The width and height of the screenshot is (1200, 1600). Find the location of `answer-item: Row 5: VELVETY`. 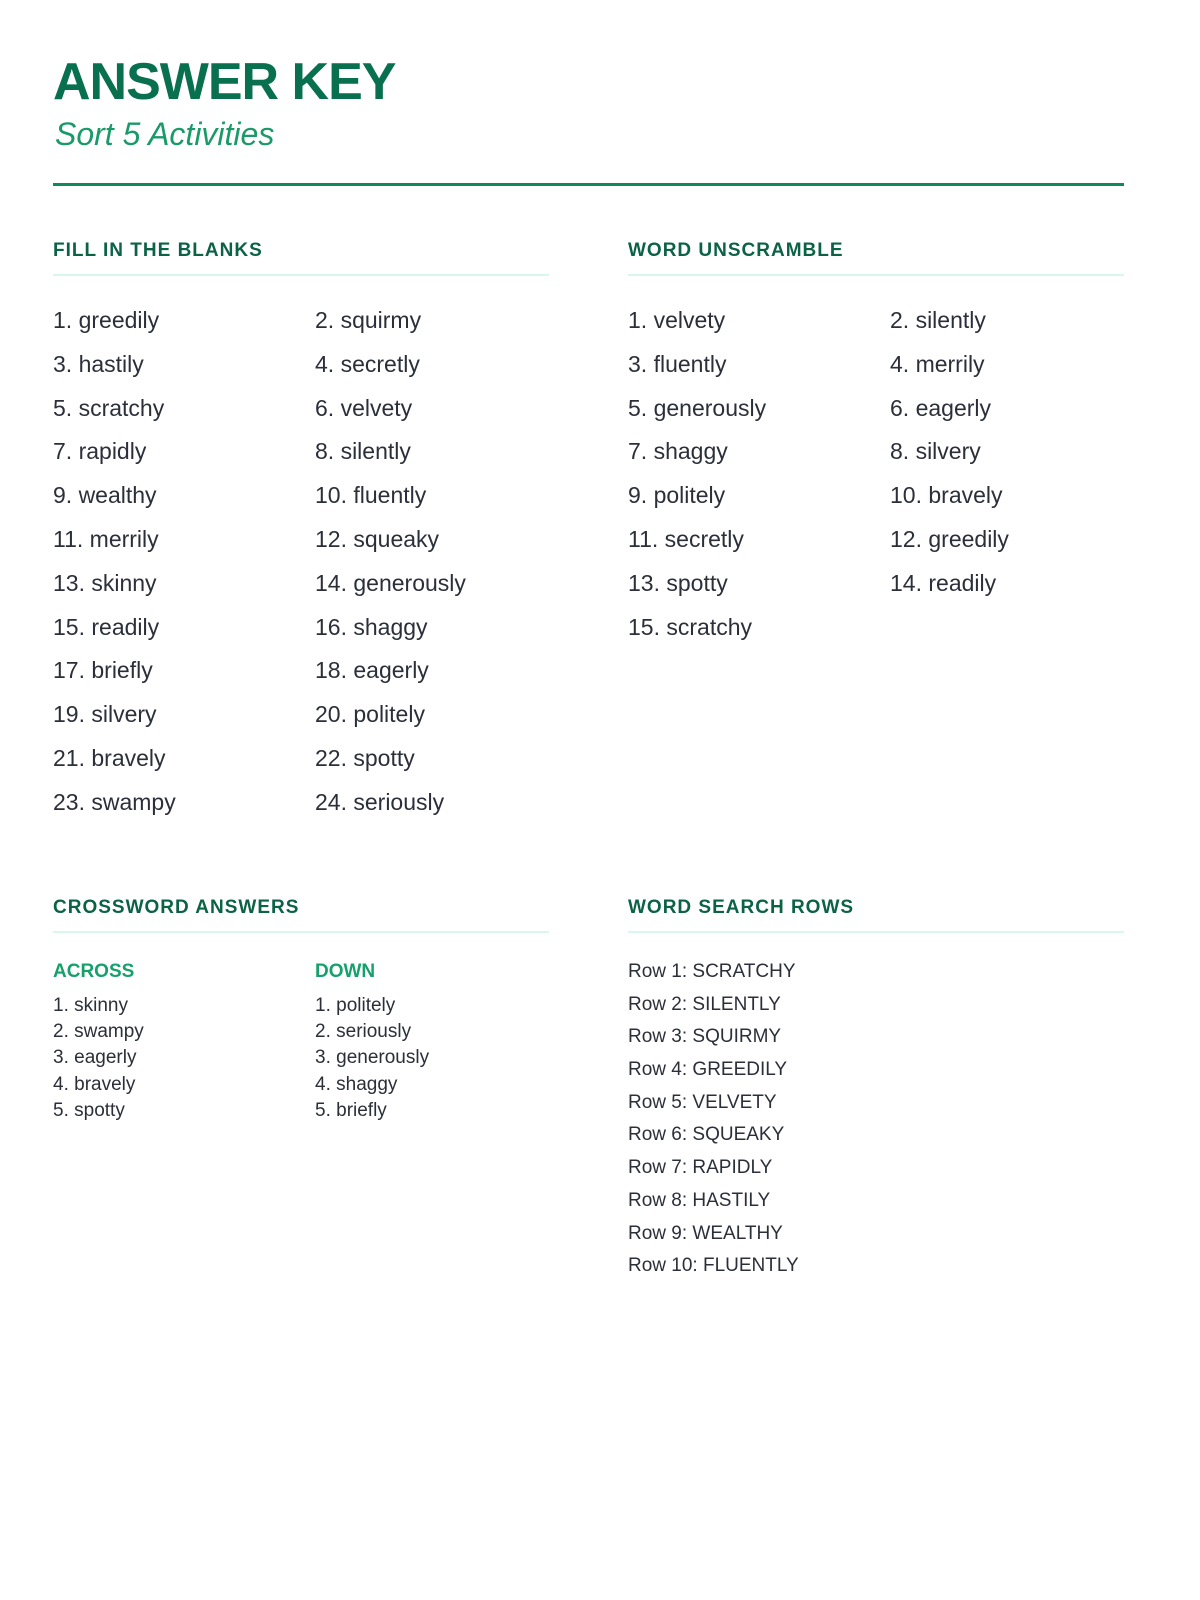

answer-item: Row 5: VELVETY is located at coordinates (702, 1102).